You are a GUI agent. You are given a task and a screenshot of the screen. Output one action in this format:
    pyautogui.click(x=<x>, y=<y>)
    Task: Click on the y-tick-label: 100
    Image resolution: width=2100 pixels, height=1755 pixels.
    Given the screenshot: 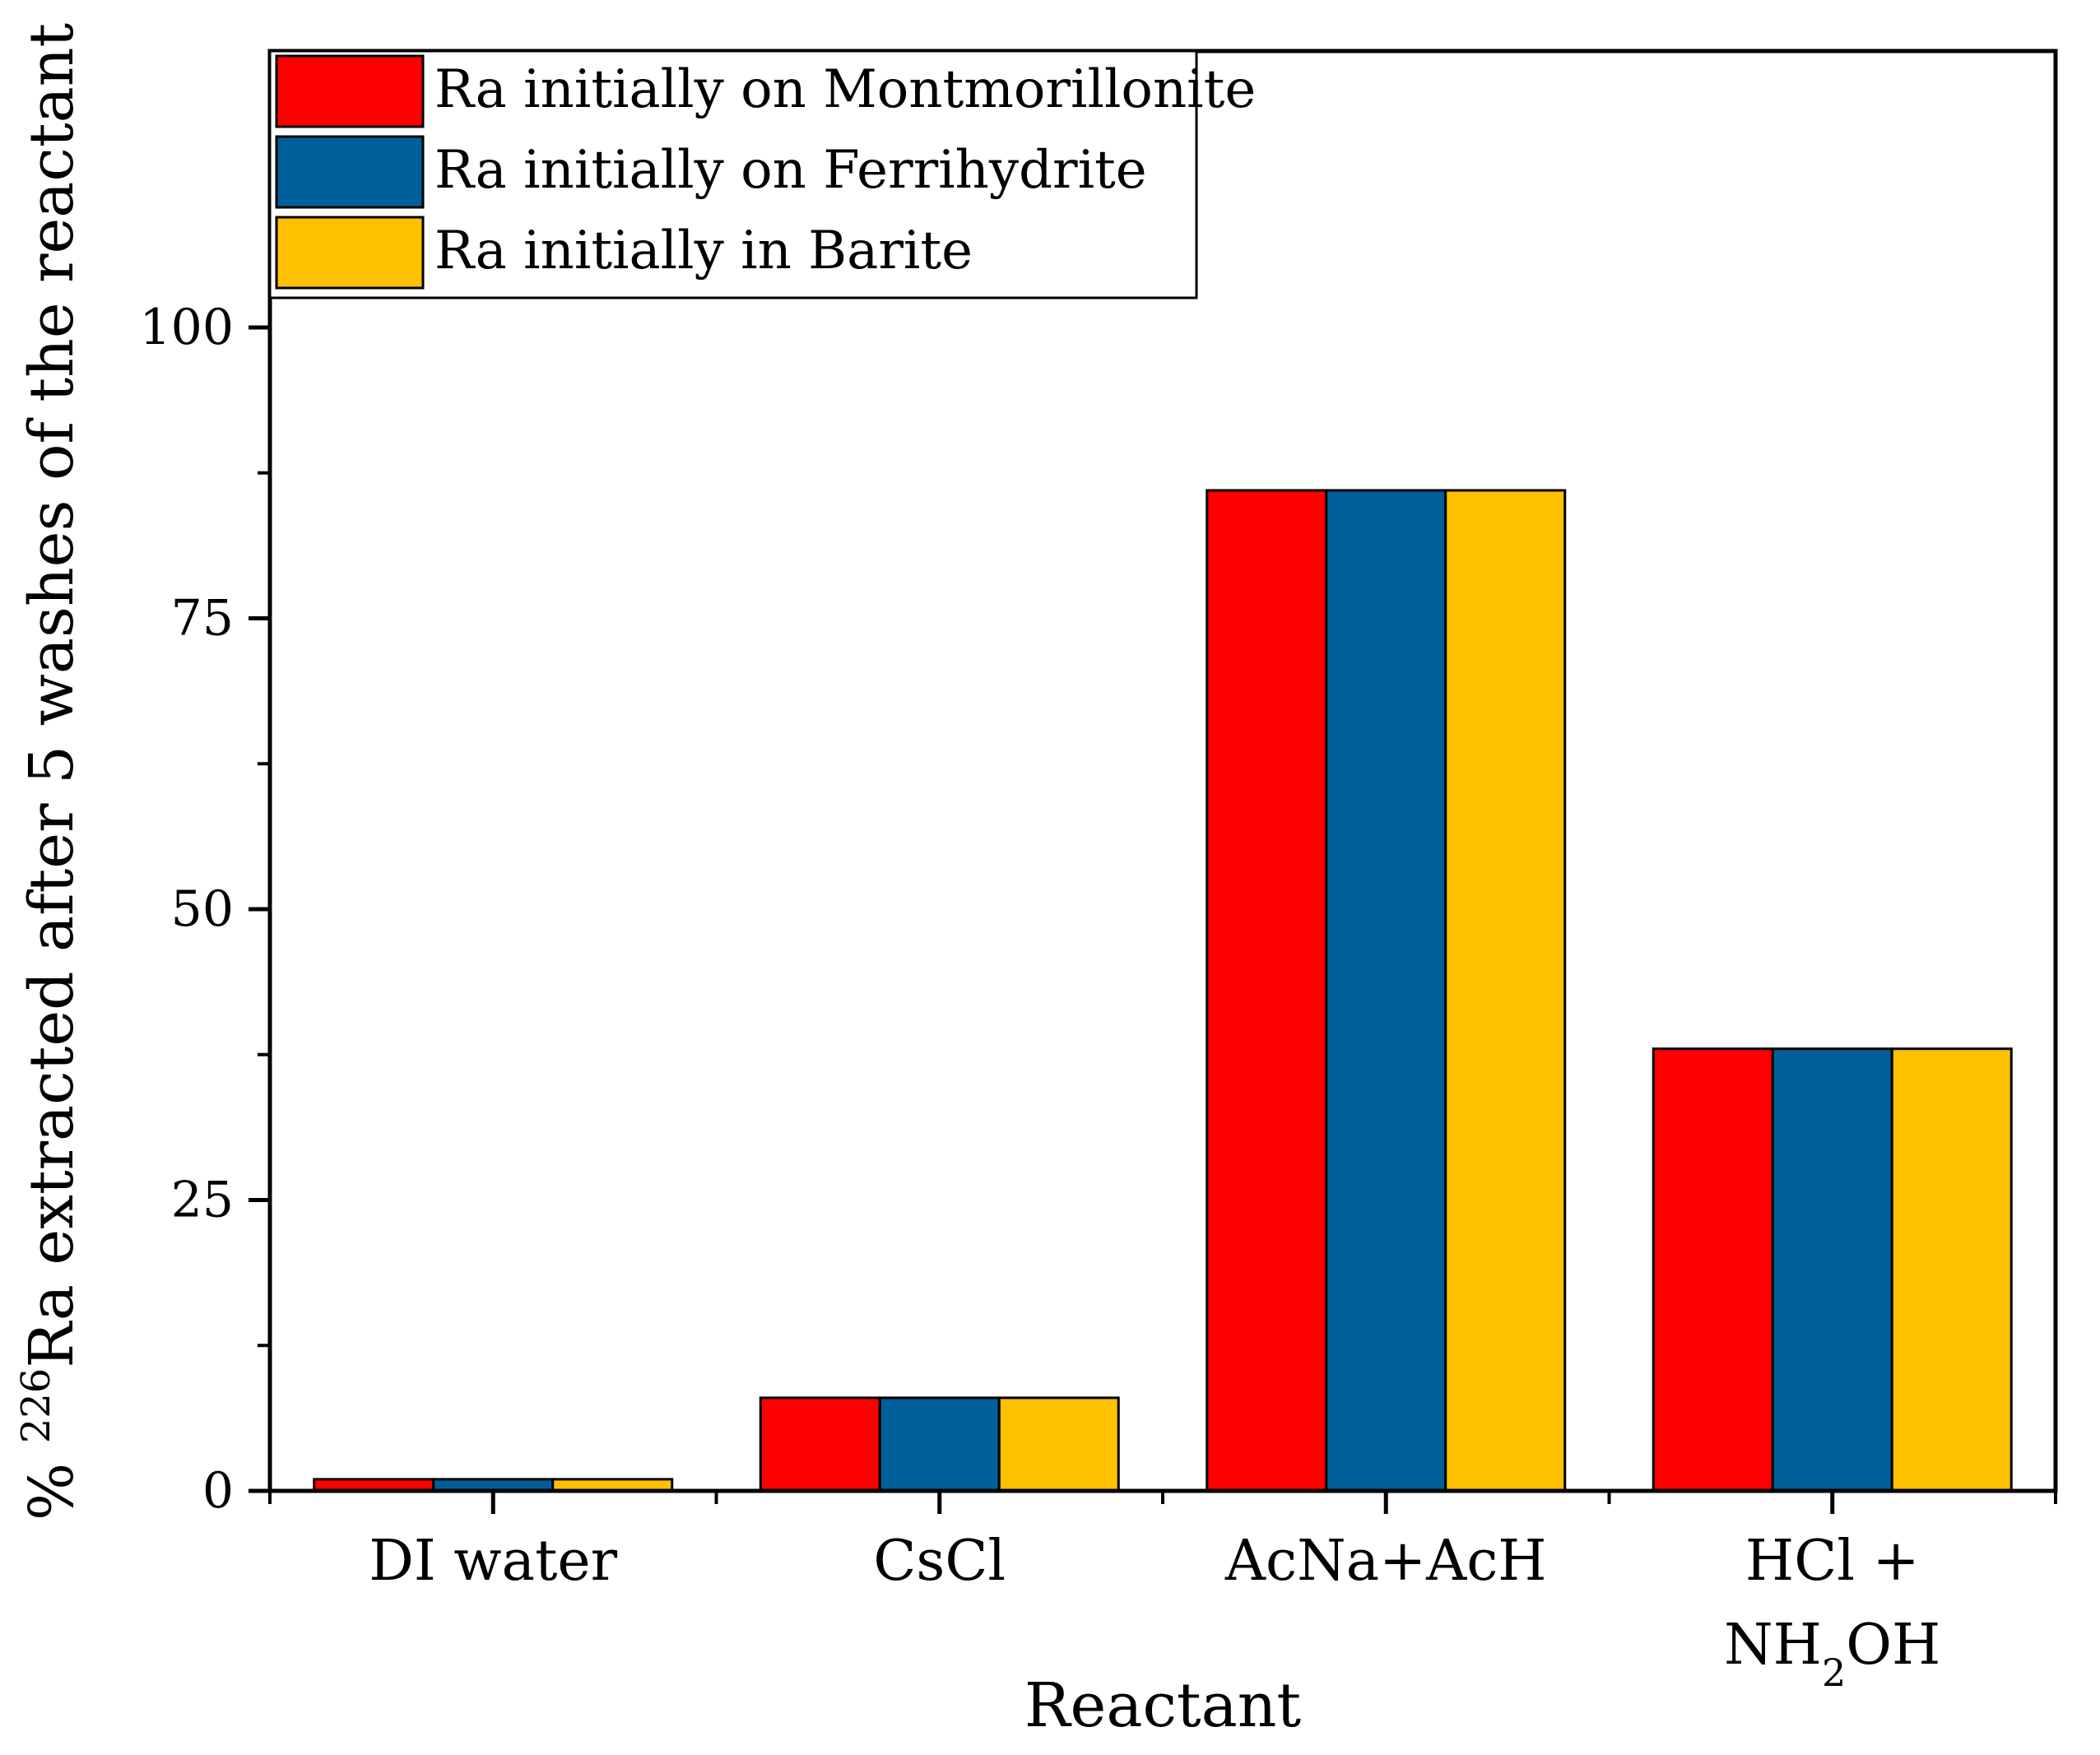 What is the action you would take?
    pyautogui.click(x=186, y=327)
    